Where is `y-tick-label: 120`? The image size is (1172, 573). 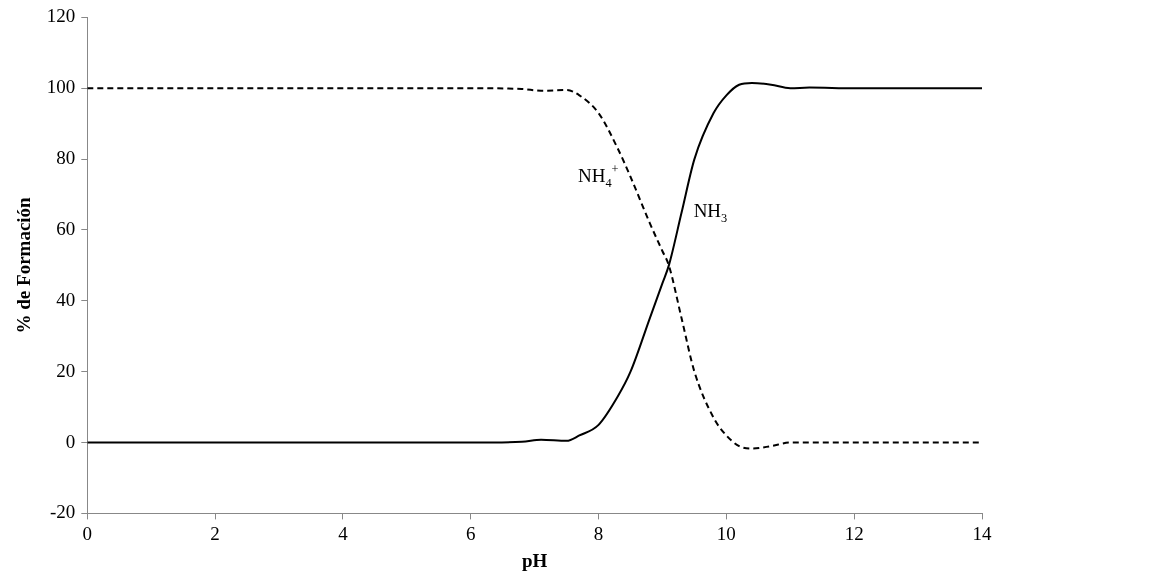
y-tick-label: 120 is located at coordinates (61, 16).